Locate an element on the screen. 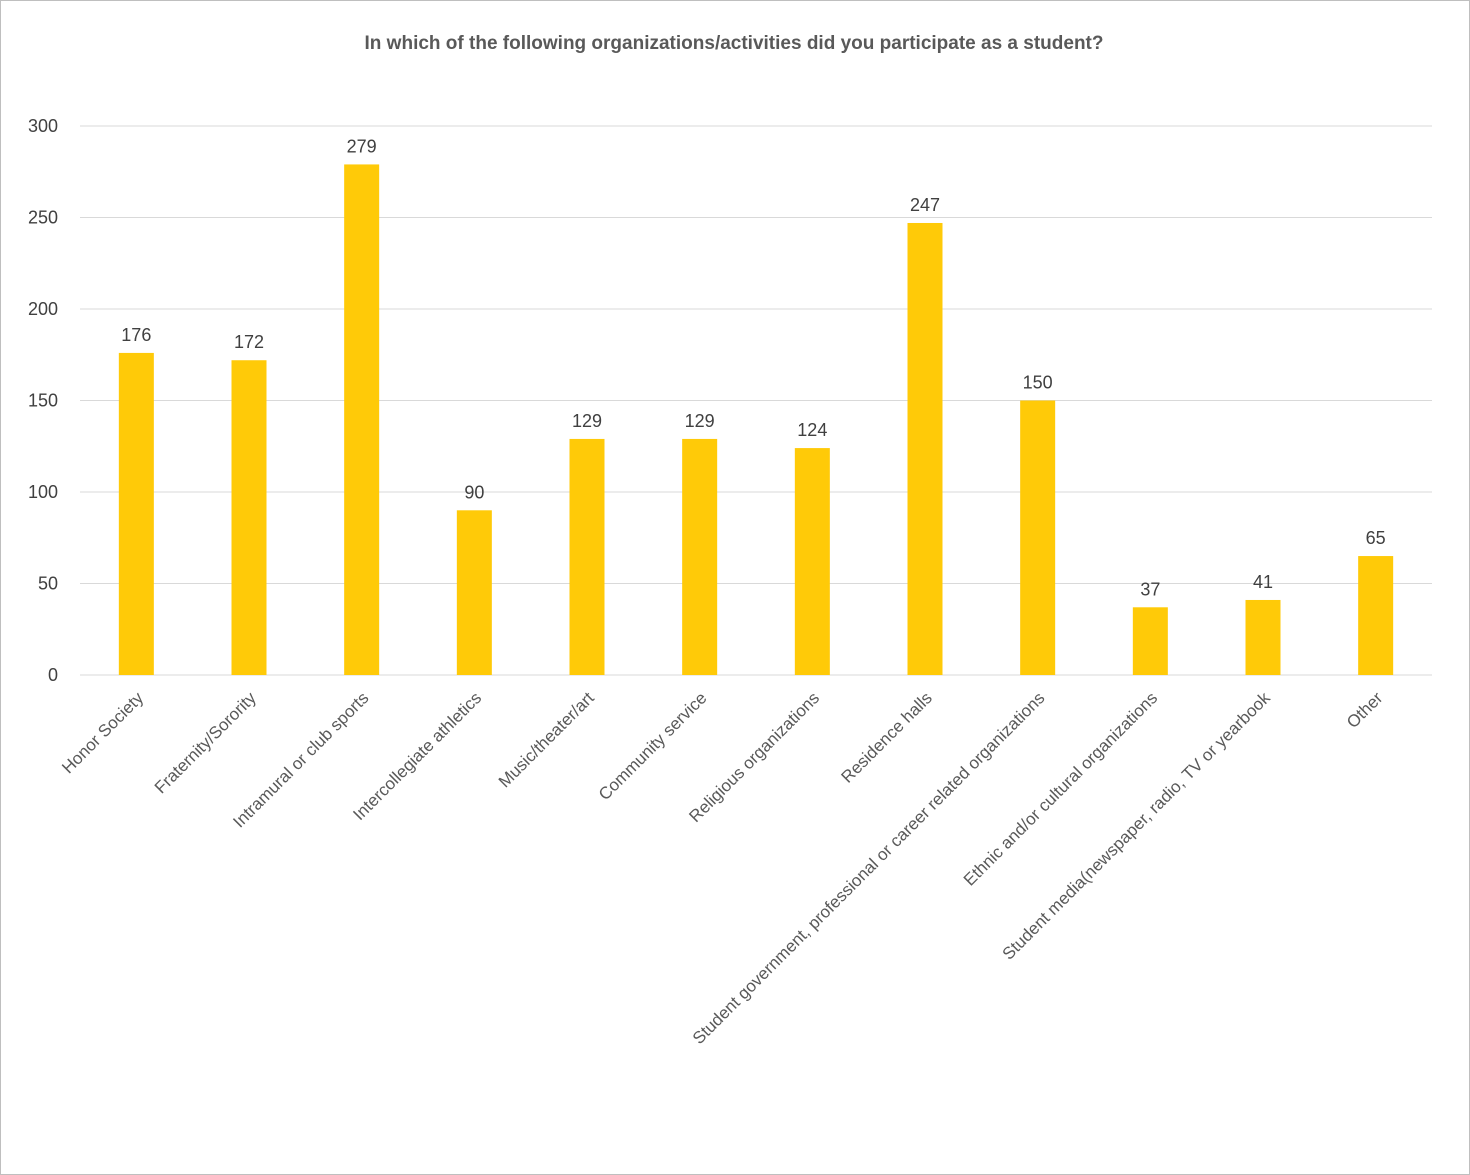 This screenshot has width=1470, height=1175. x-tick-label: Religious organizations is located at coordinates (754, 757).